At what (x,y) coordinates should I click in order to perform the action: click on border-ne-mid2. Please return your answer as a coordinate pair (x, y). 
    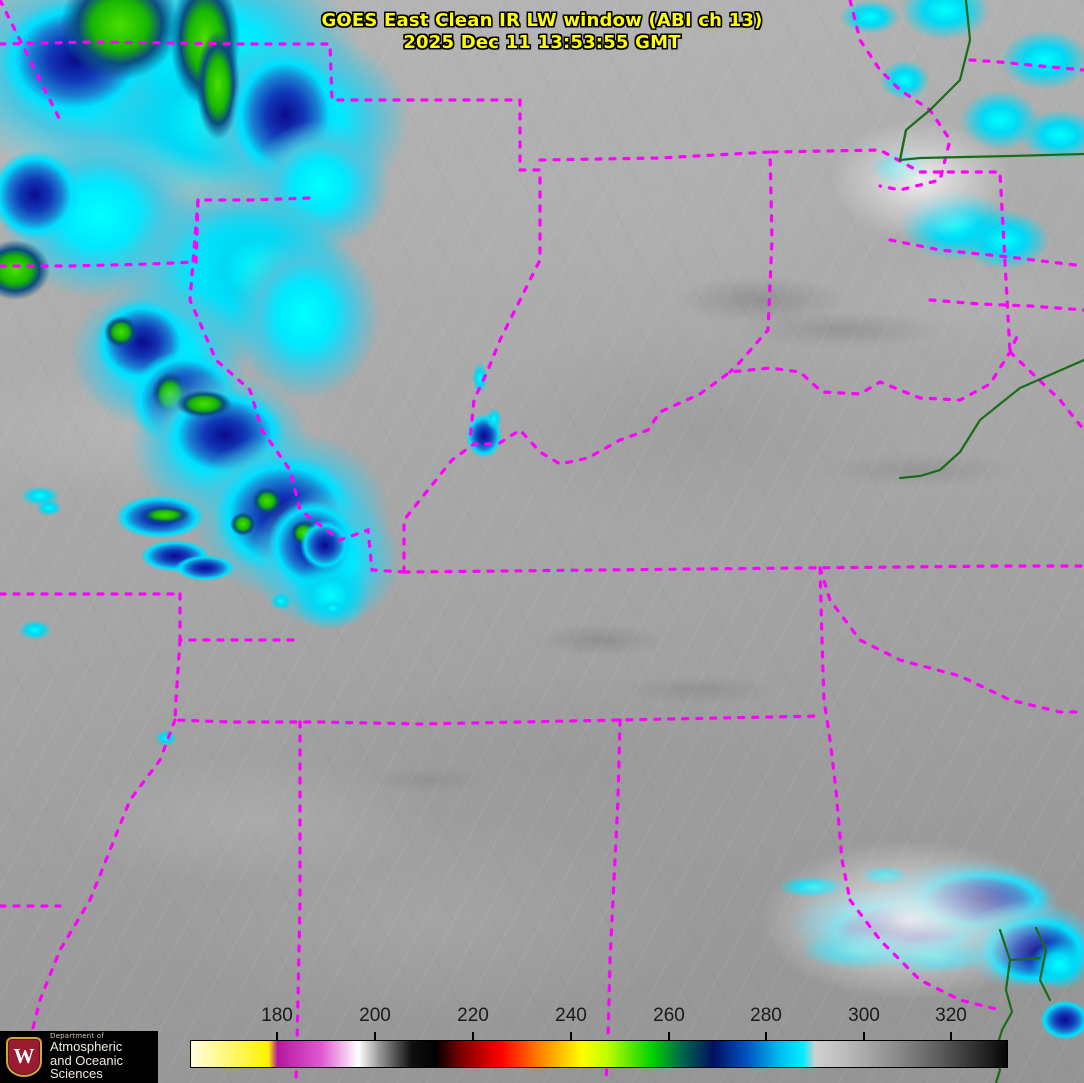
    Looking at the image, I should click on (1006, 305).